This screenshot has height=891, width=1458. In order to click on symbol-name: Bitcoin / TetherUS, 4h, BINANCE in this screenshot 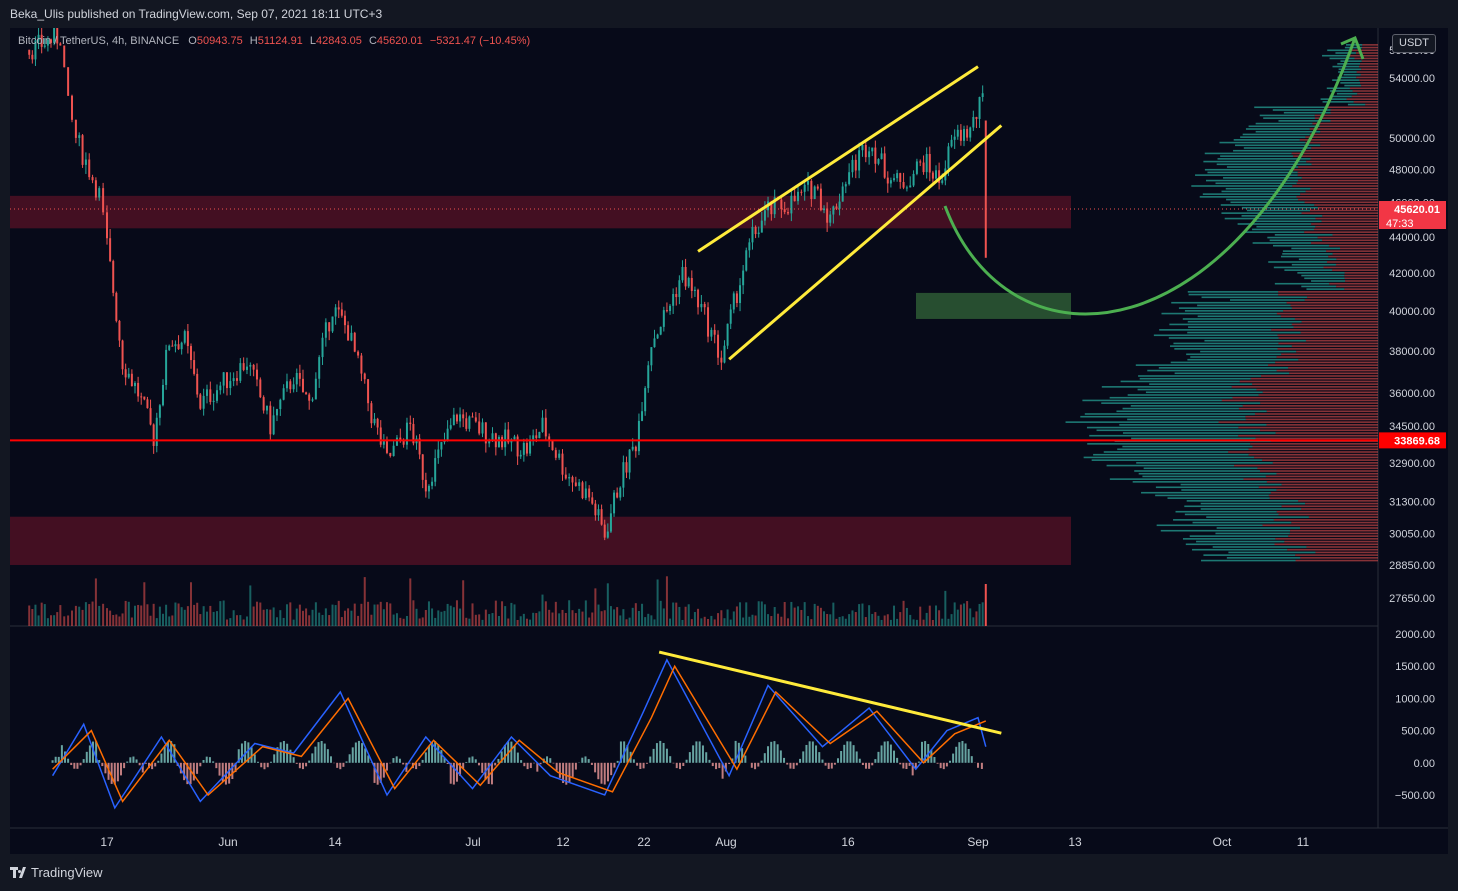, I will do `click(99, 41)`.